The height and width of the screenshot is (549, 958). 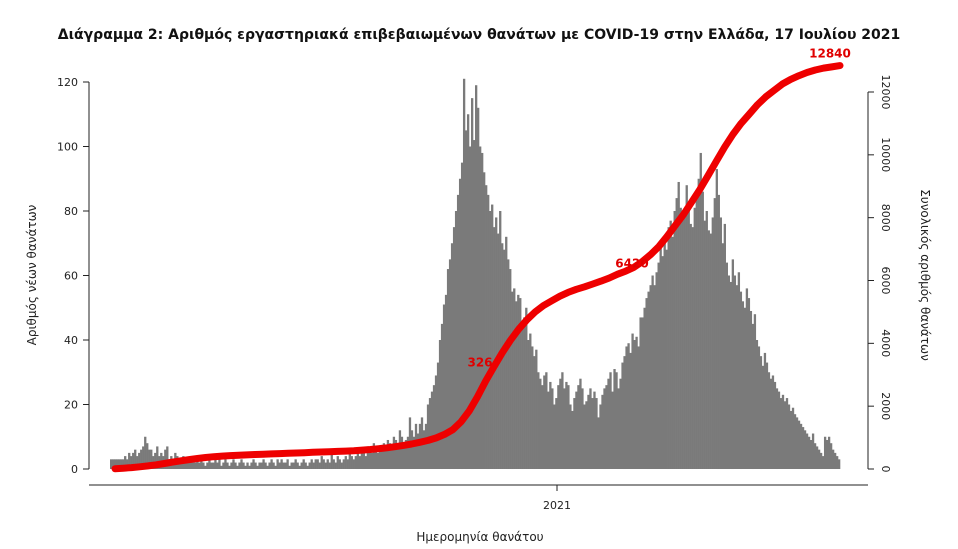 What do you see at coordinates (885, 469) in the screenshot?
I see `y2-tick-label: 0` at bounding box center [885, 469].